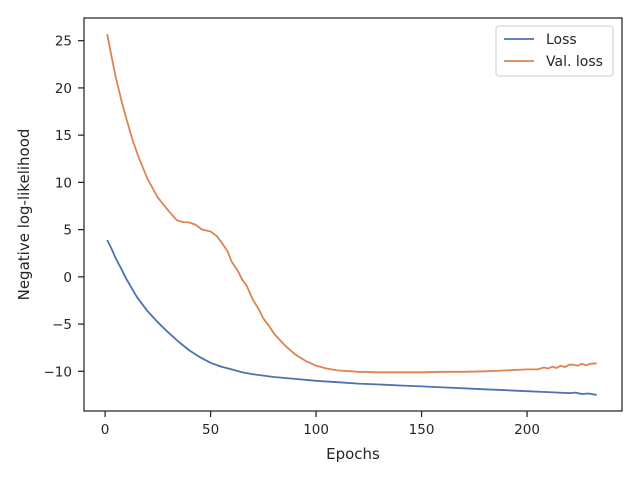 This screenshot has height=480, width=640. I want to click on y-tick-label: 5, so click(67, 231).